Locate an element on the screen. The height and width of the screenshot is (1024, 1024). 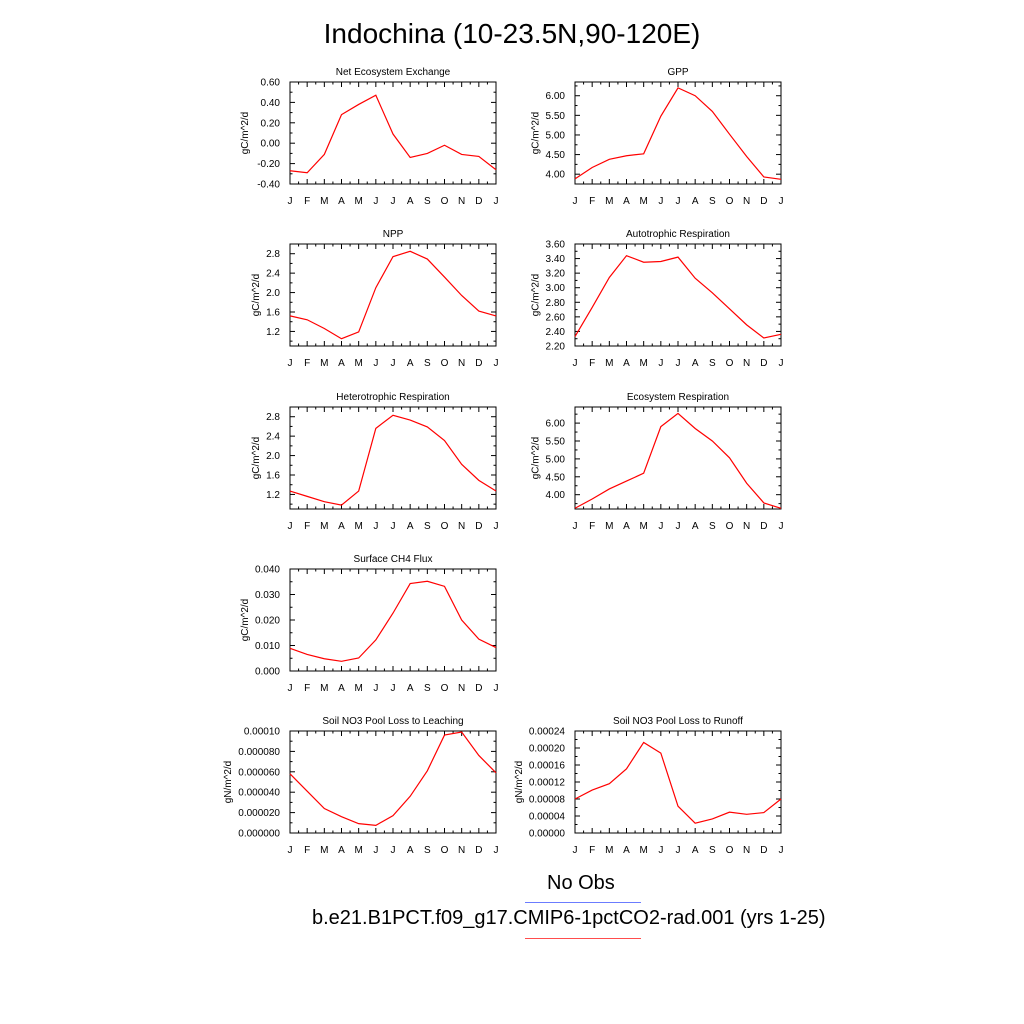
y-tick-label: 0.000060 is located at coordinates (259, 772).